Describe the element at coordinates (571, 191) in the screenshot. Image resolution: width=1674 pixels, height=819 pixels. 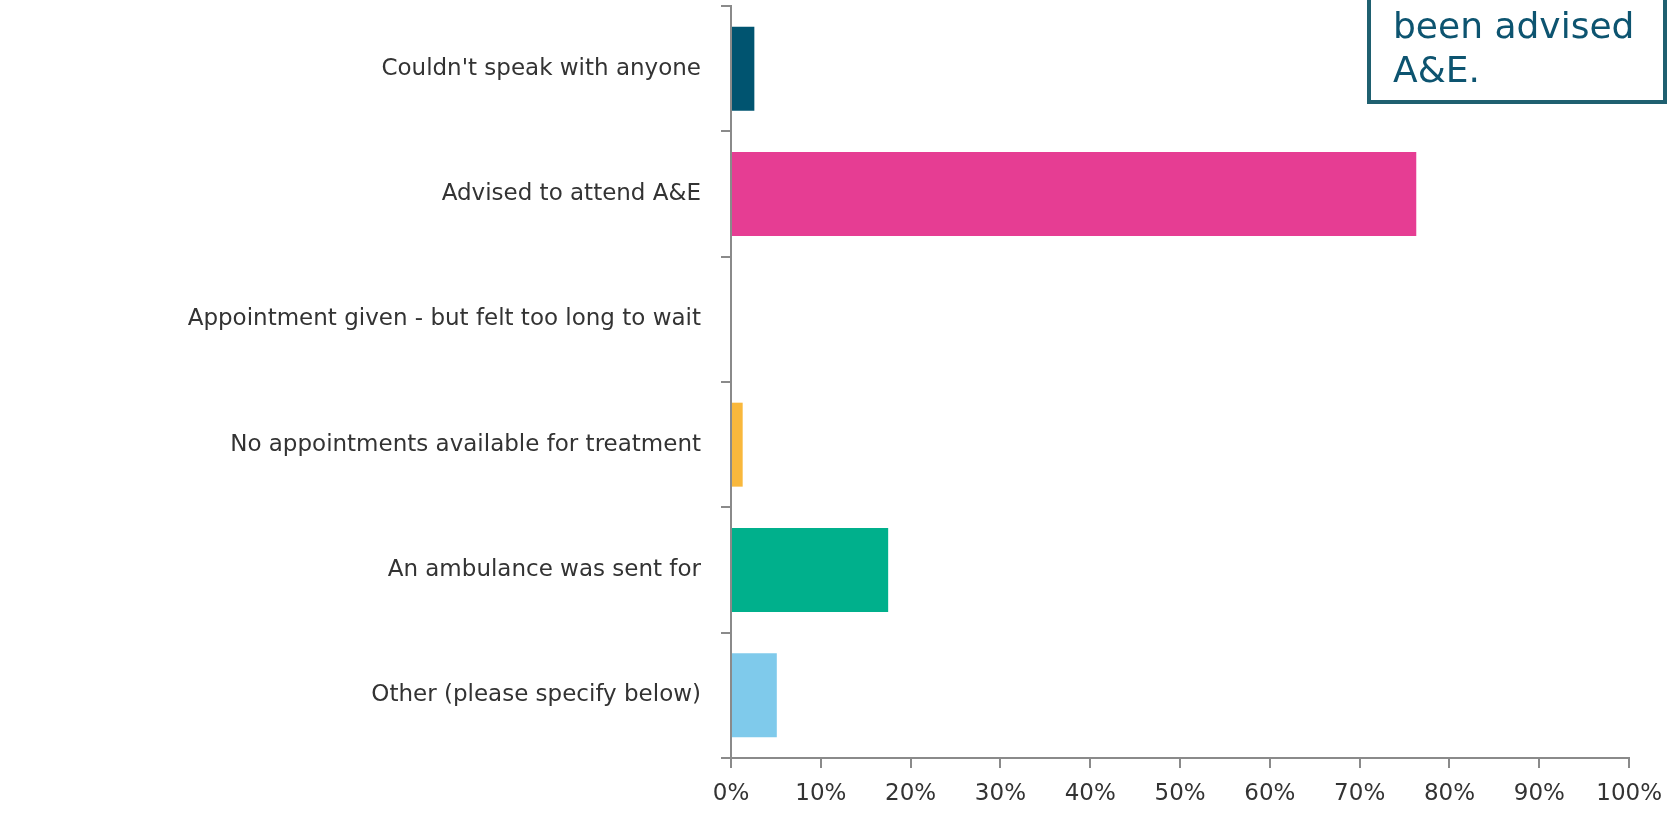
I see `y-tick-label: Advised to attend A&E` at that location.